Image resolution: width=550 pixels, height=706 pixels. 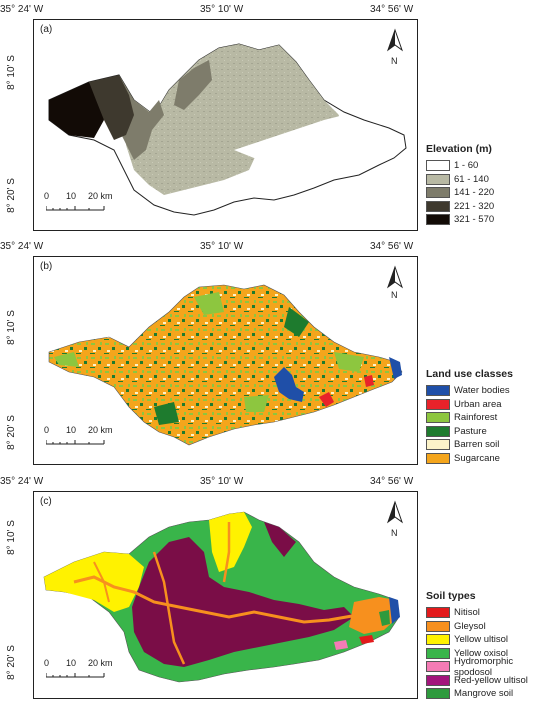 What do you see at coordinates (326, 399) in the screenshot?
I see `urban-area` at bounding box center [326, 399].